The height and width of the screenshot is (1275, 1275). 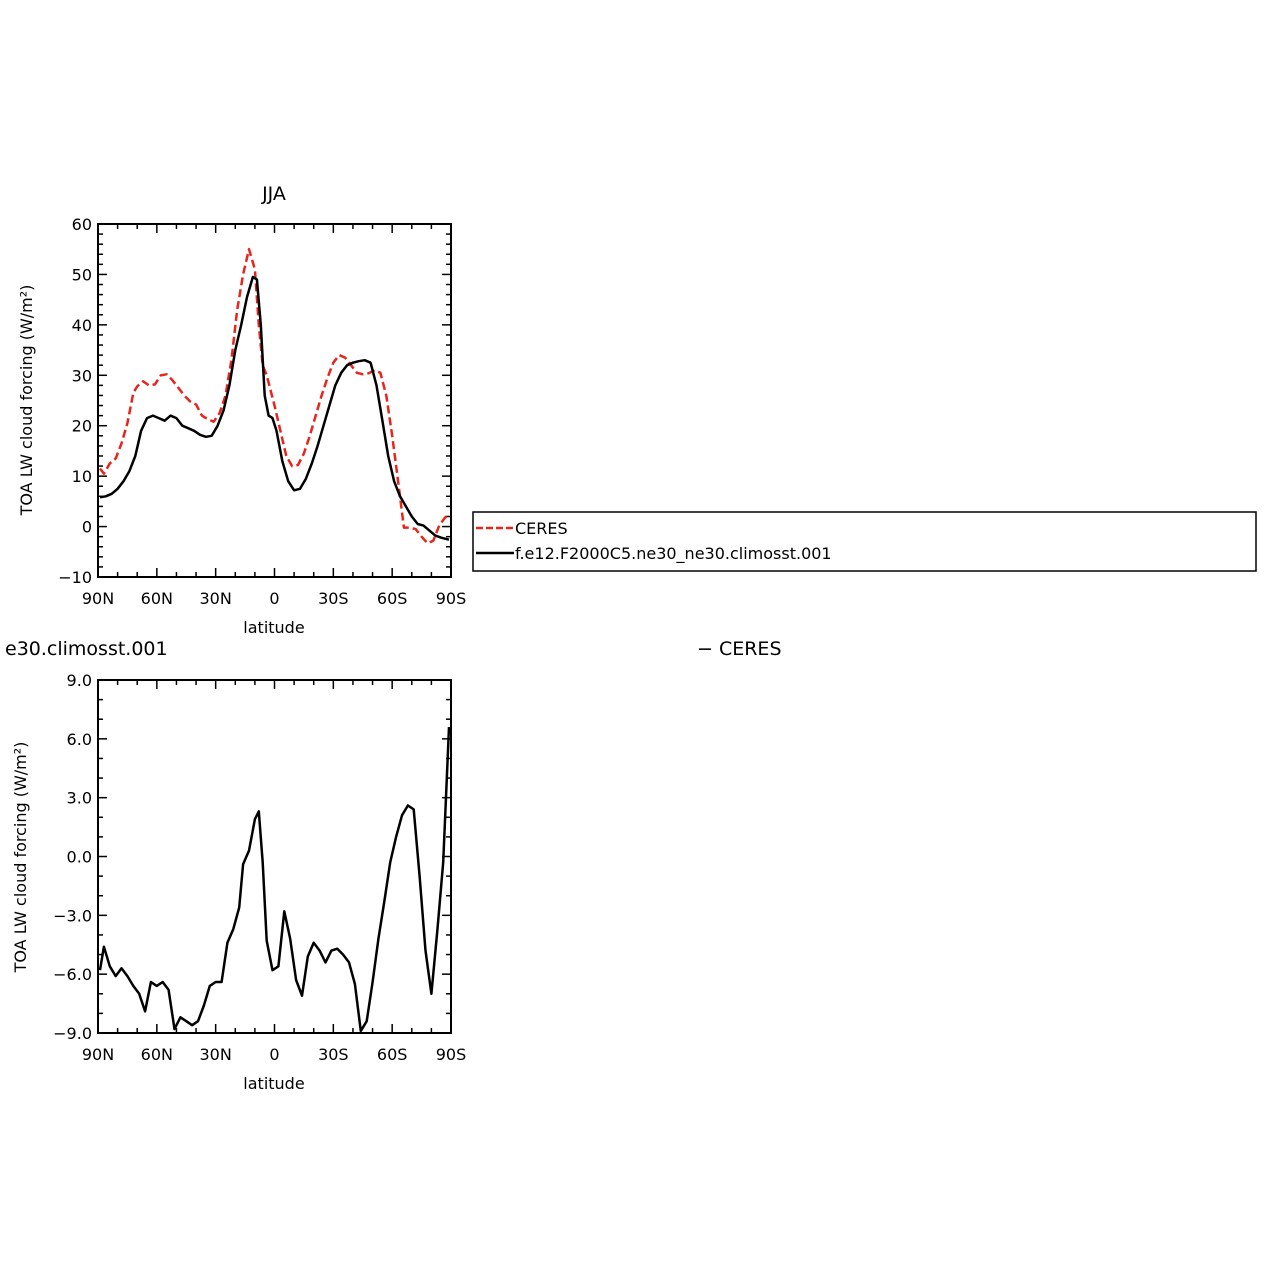 I want to click on legend-label-model: f.e12.F2000C5.ne30_ne30.climosst.001, so click(x=673, y=554).